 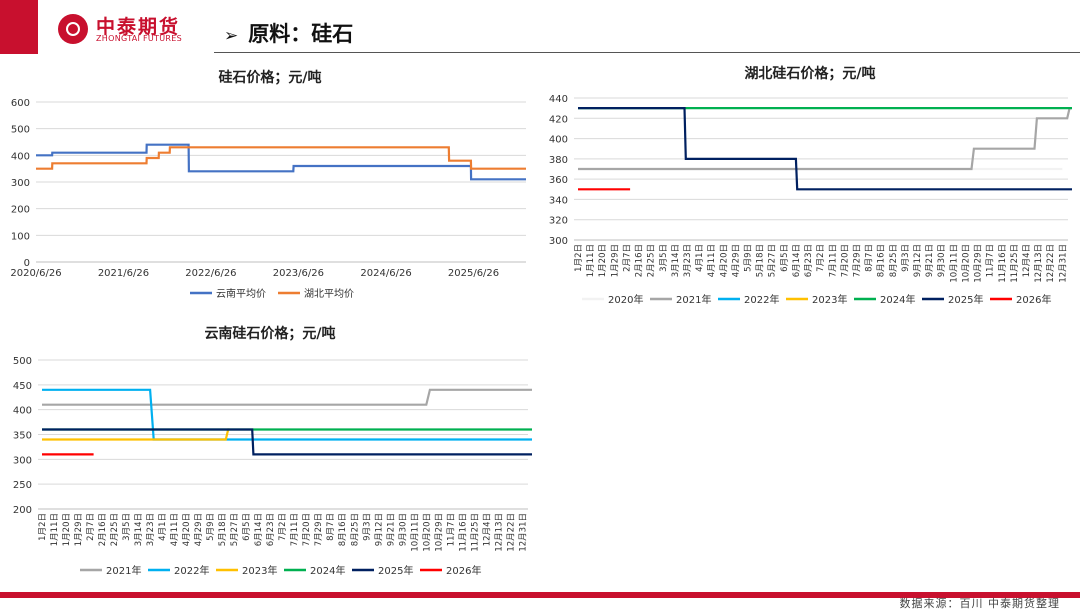 What do you see at coordinates (540, 595) in the screenshot?
I see `footer-band` at bounding box center [540, 595].